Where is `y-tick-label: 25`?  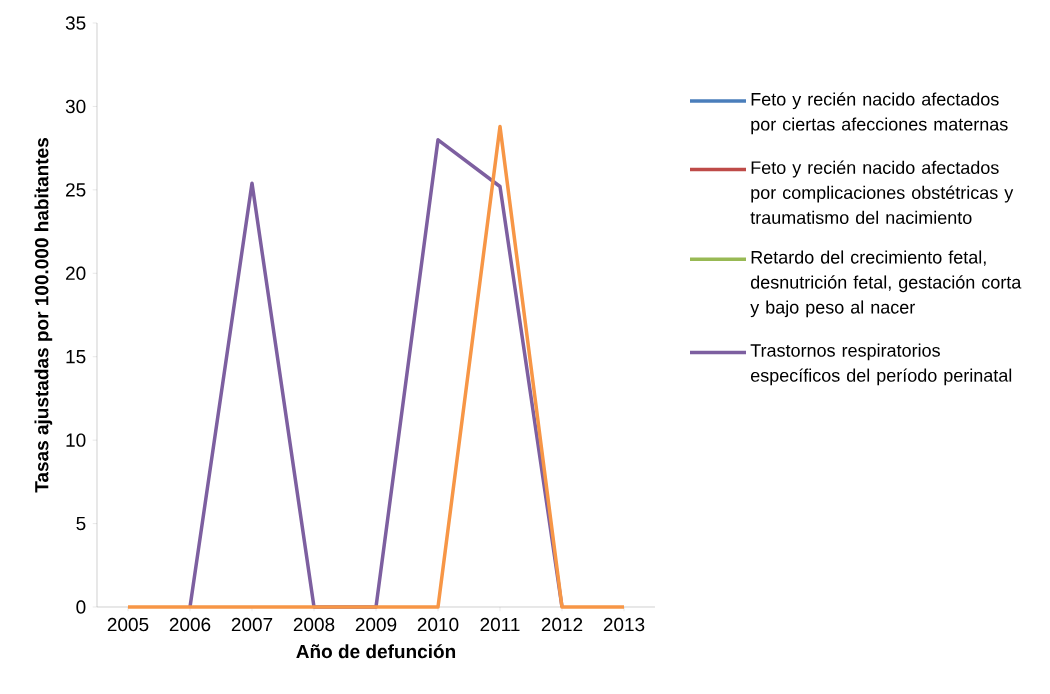 y-tick-label: 25 is located at coordinates (76, 190).